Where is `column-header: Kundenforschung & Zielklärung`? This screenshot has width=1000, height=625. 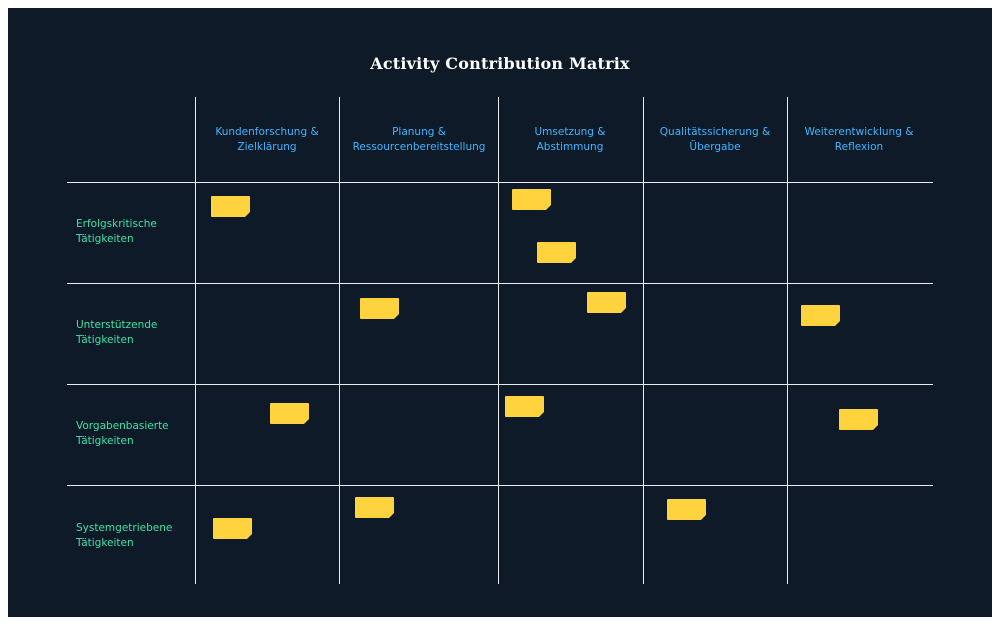
column-header: Kundenforschung & Zielklärung is located at coordinates (267, 139).